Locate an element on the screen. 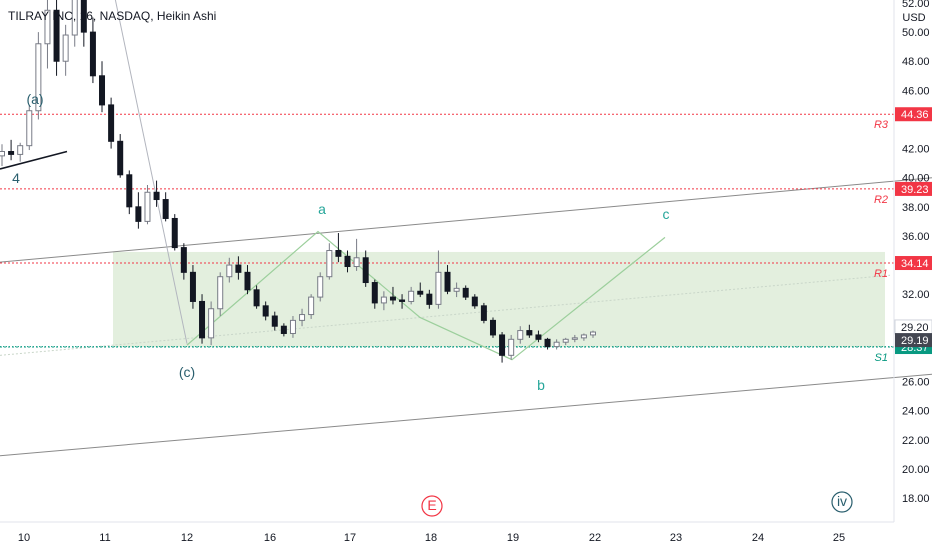 The height and width of the screenshot is (550, 932). price-tick-label: 46.00 is located at coordinates (916, 91).